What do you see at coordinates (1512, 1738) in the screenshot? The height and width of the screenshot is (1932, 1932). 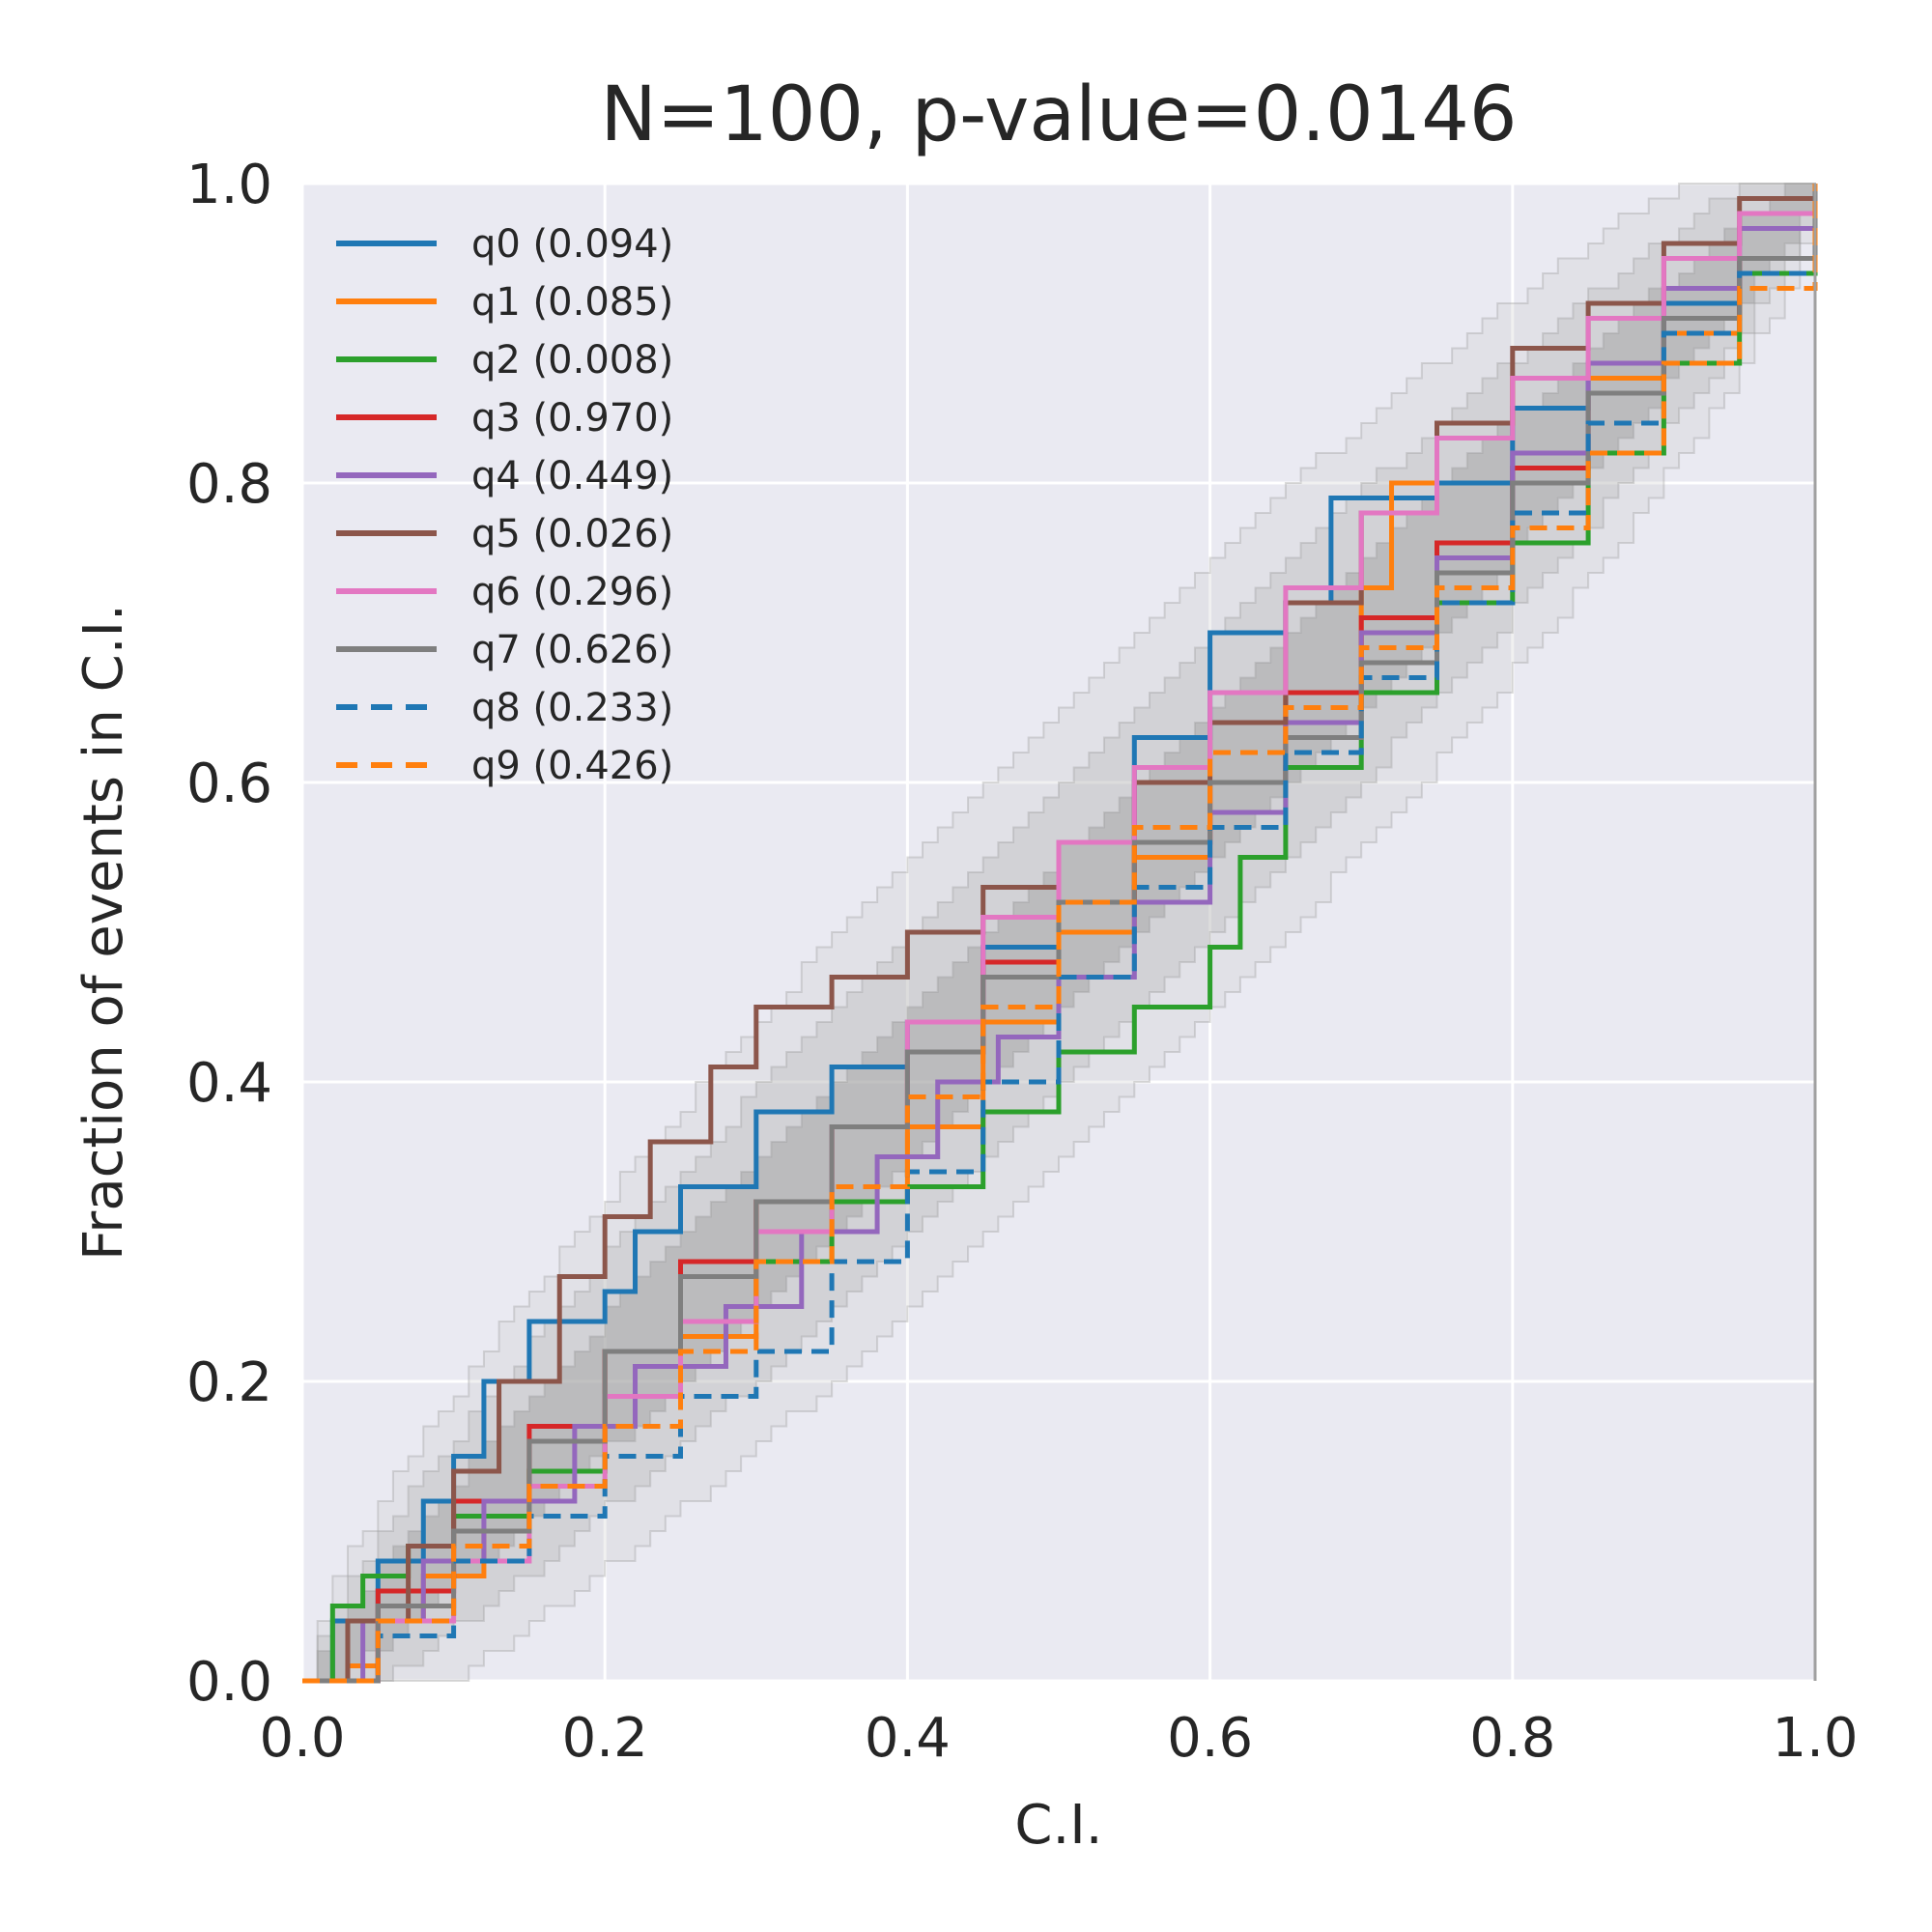 I see `x-tick-label: 0.8` at bounding box center [1512, 1738].